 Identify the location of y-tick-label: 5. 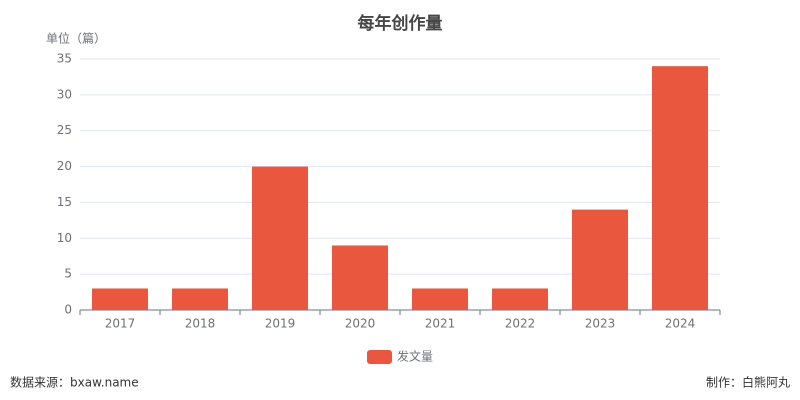
(68, 274).